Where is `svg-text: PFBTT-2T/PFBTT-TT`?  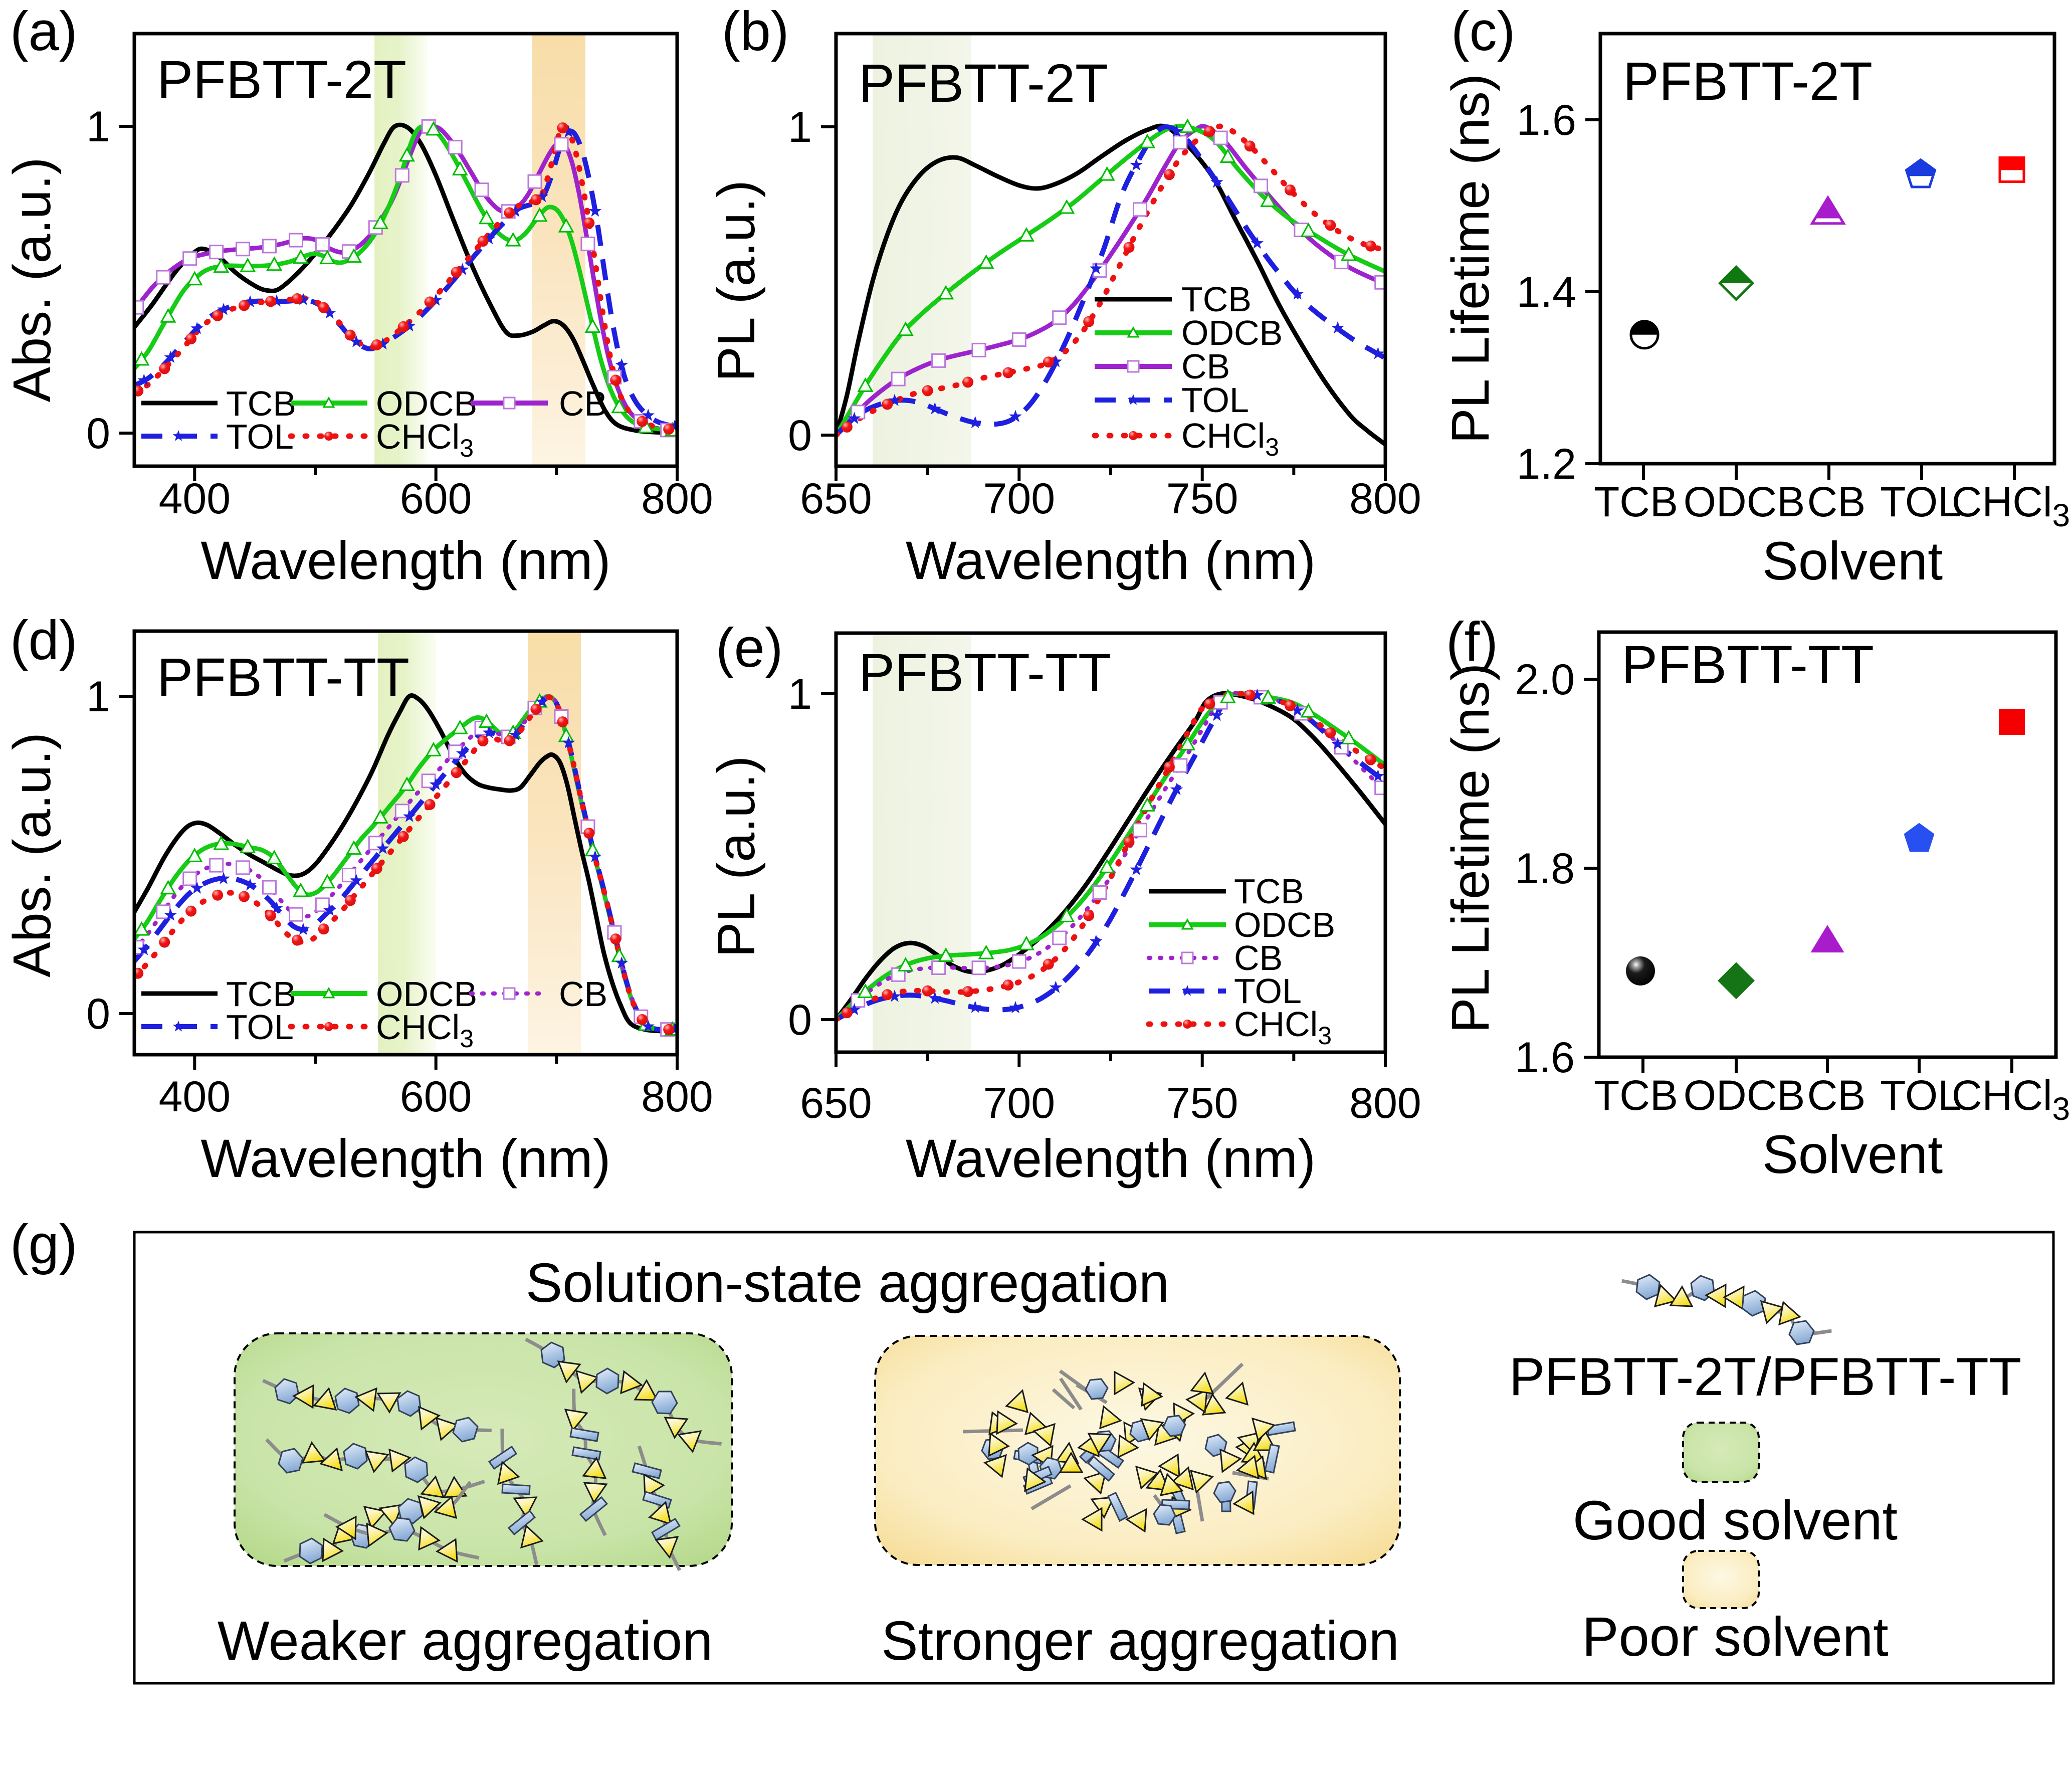
svg-text: PFBTT-2T/PFBTT-TT is located at coordinates (1765, 1376).